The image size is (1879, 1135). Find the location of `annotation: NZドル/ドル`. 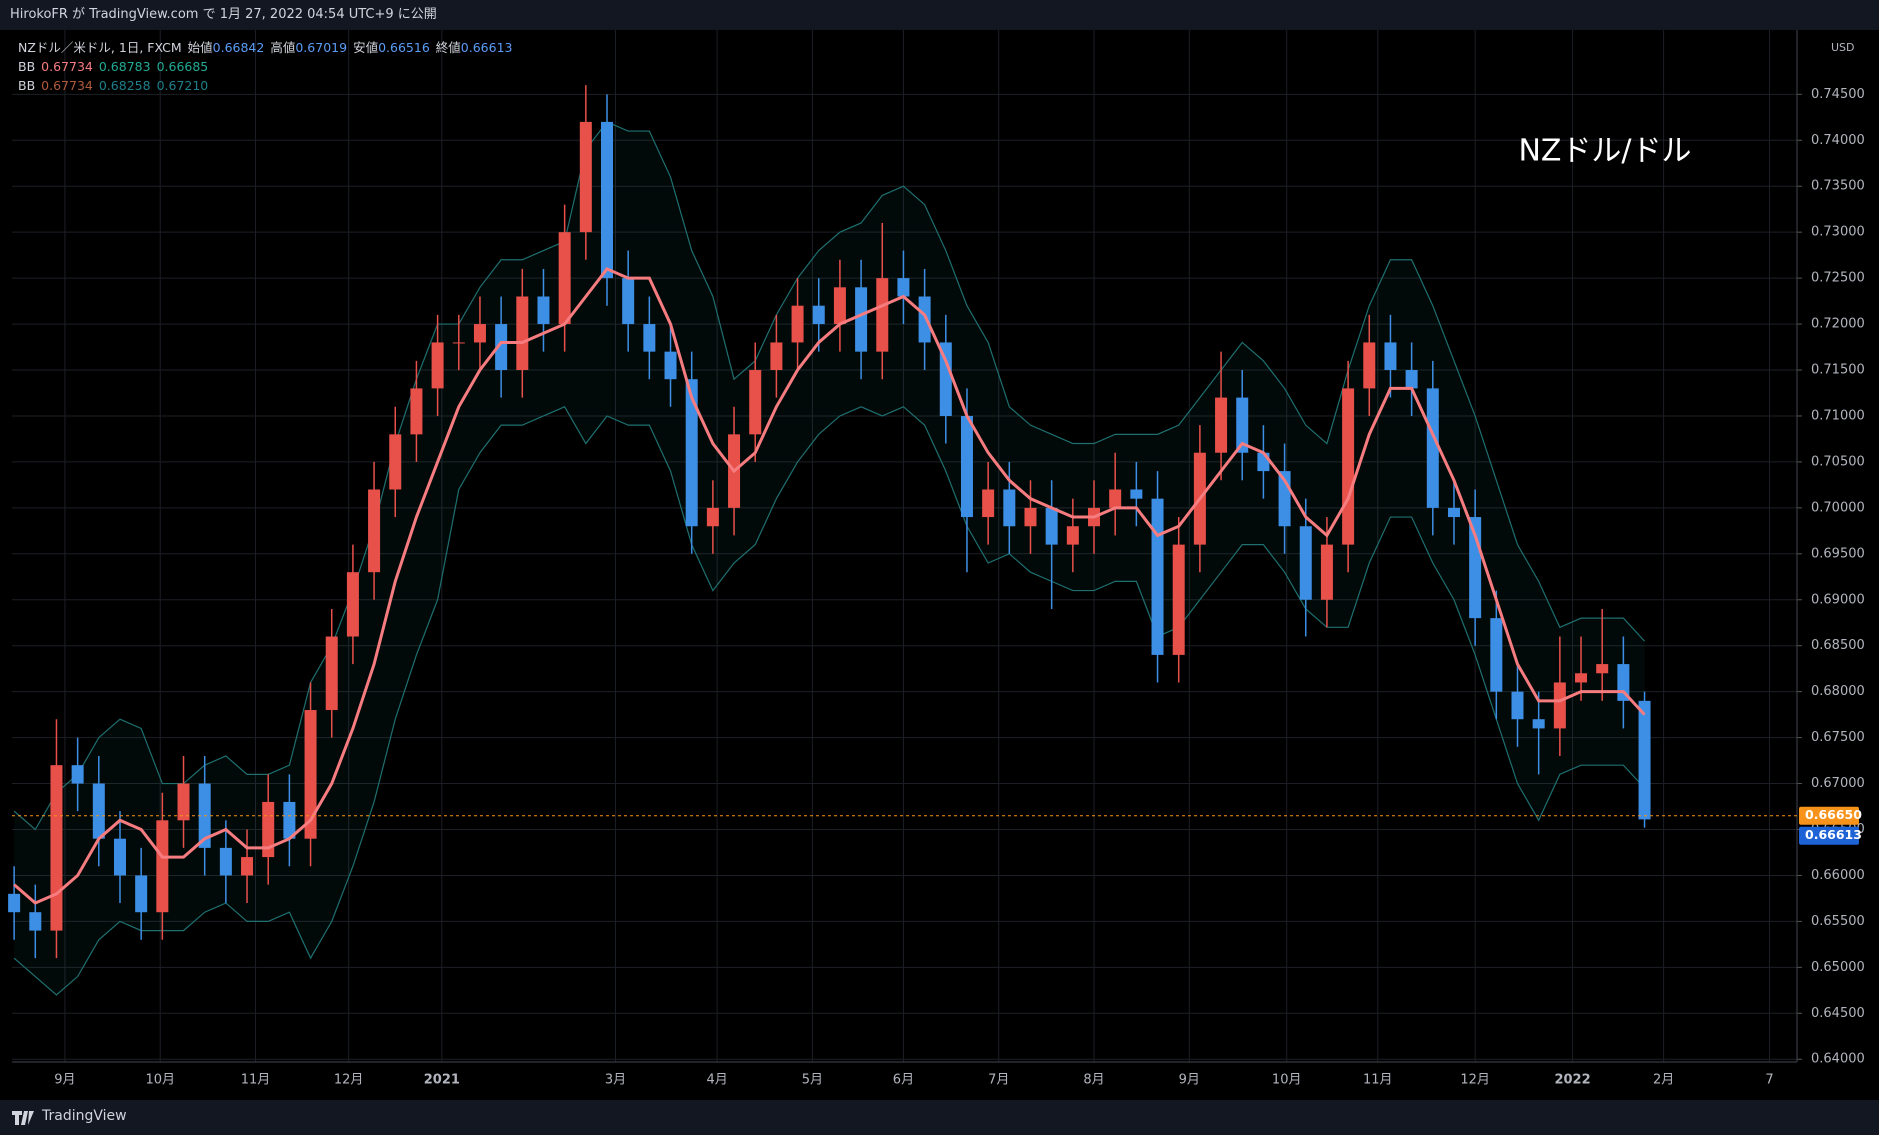

annotation: NZドル/ドル is located at coordinates (1604, 151).